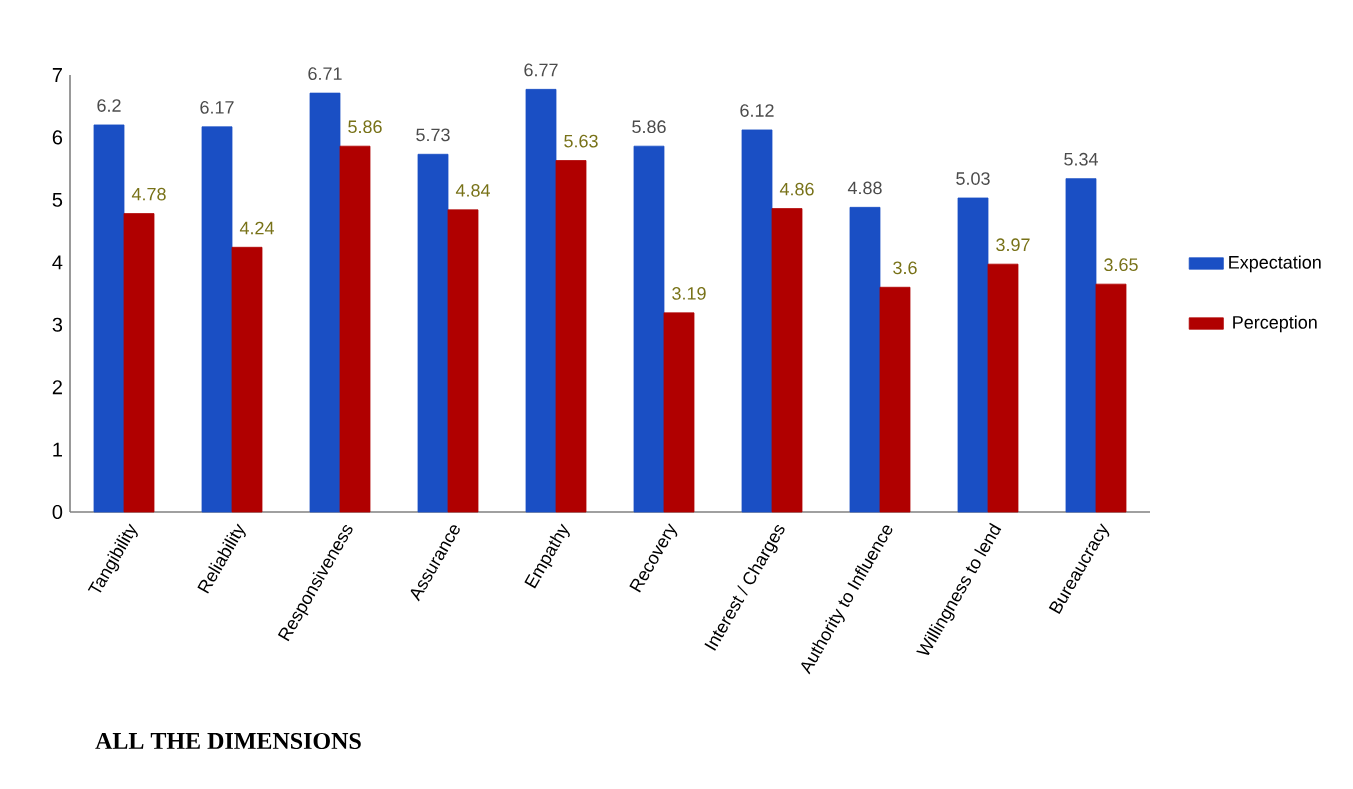 This screenshot has width=1353, height=789. Describe the element at coordinates (1013, 245) in the screenshot. I see `data-label: 3.97` at that location.